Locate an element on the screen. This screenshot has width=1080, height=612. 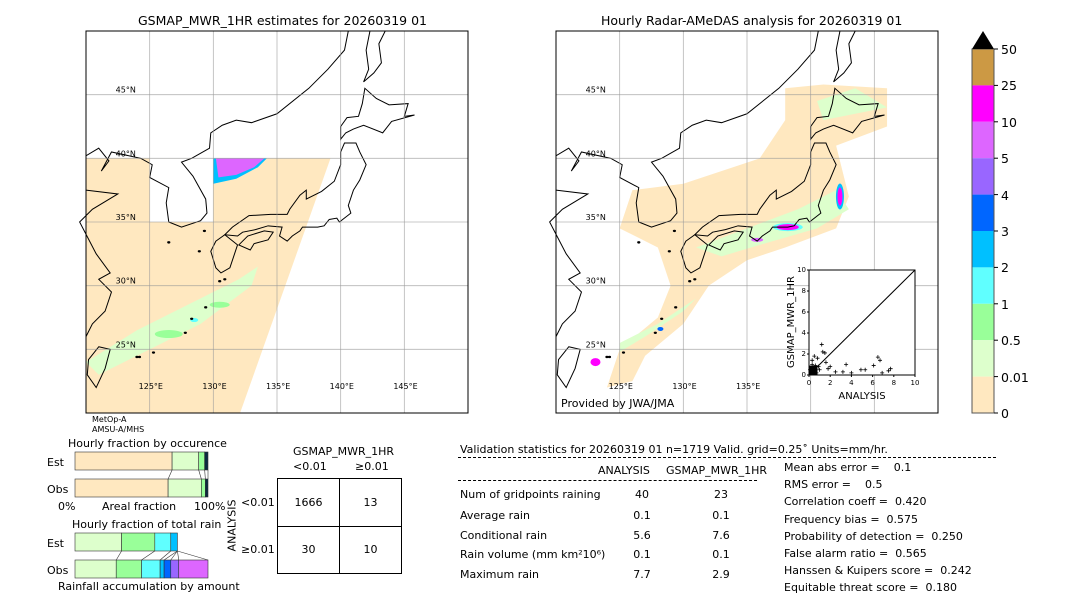
score-line: Mean abs error = 0.1 is located at coordinates (848, 467).